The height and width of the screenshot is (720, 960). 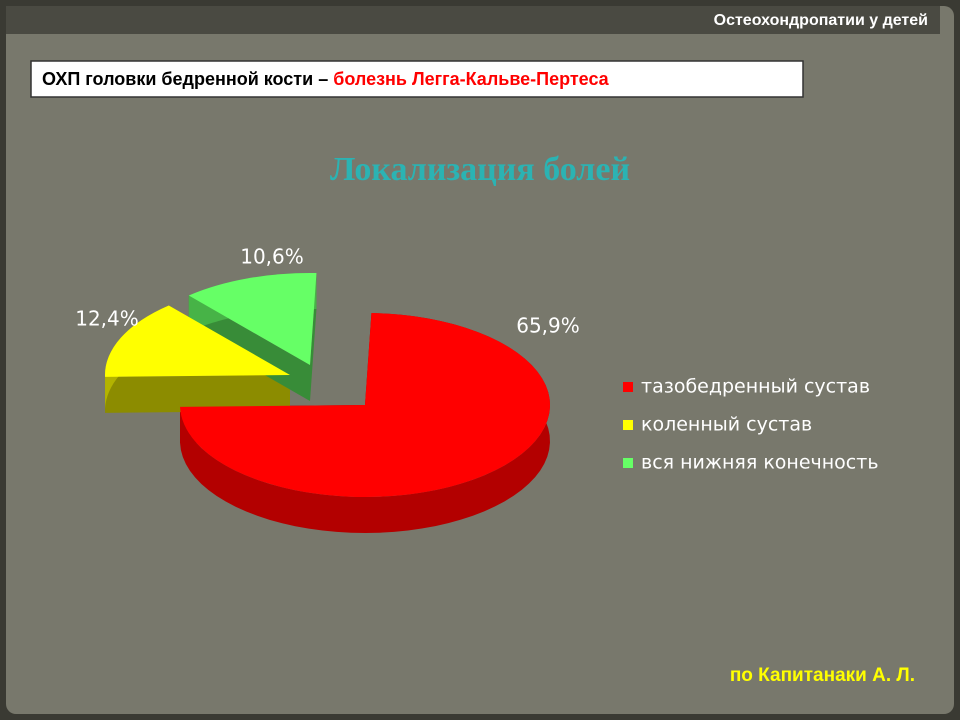 What do you see at coordinates (107, 319) in the screenshot?
I see `data-label: 12,4%` at bounding box center [107, 319].